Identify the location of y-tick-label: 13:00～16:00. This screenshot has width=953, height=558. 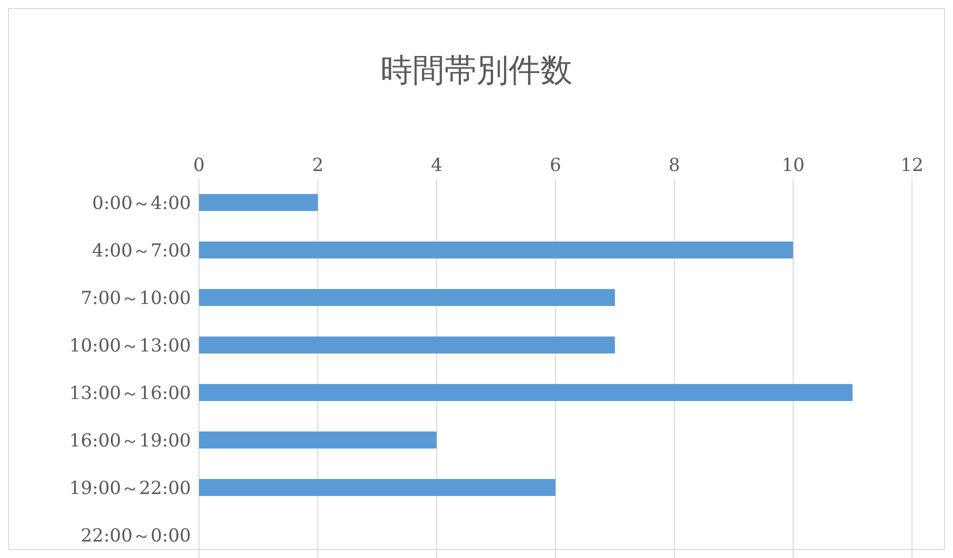
(130, 393).